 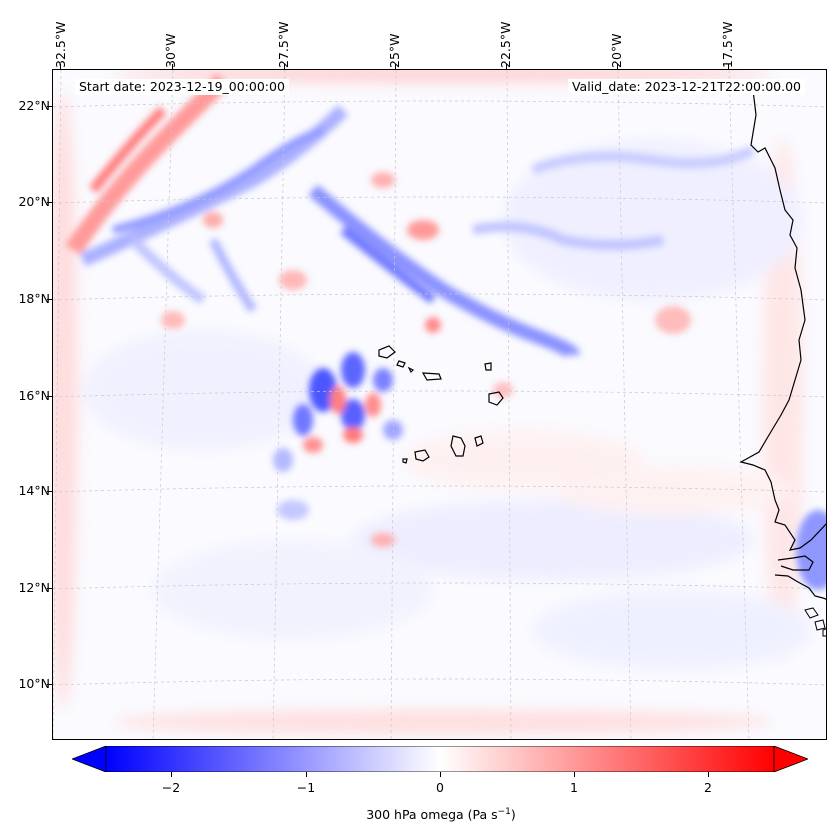 I want to click on colorbar, so click(x=440, y=759).